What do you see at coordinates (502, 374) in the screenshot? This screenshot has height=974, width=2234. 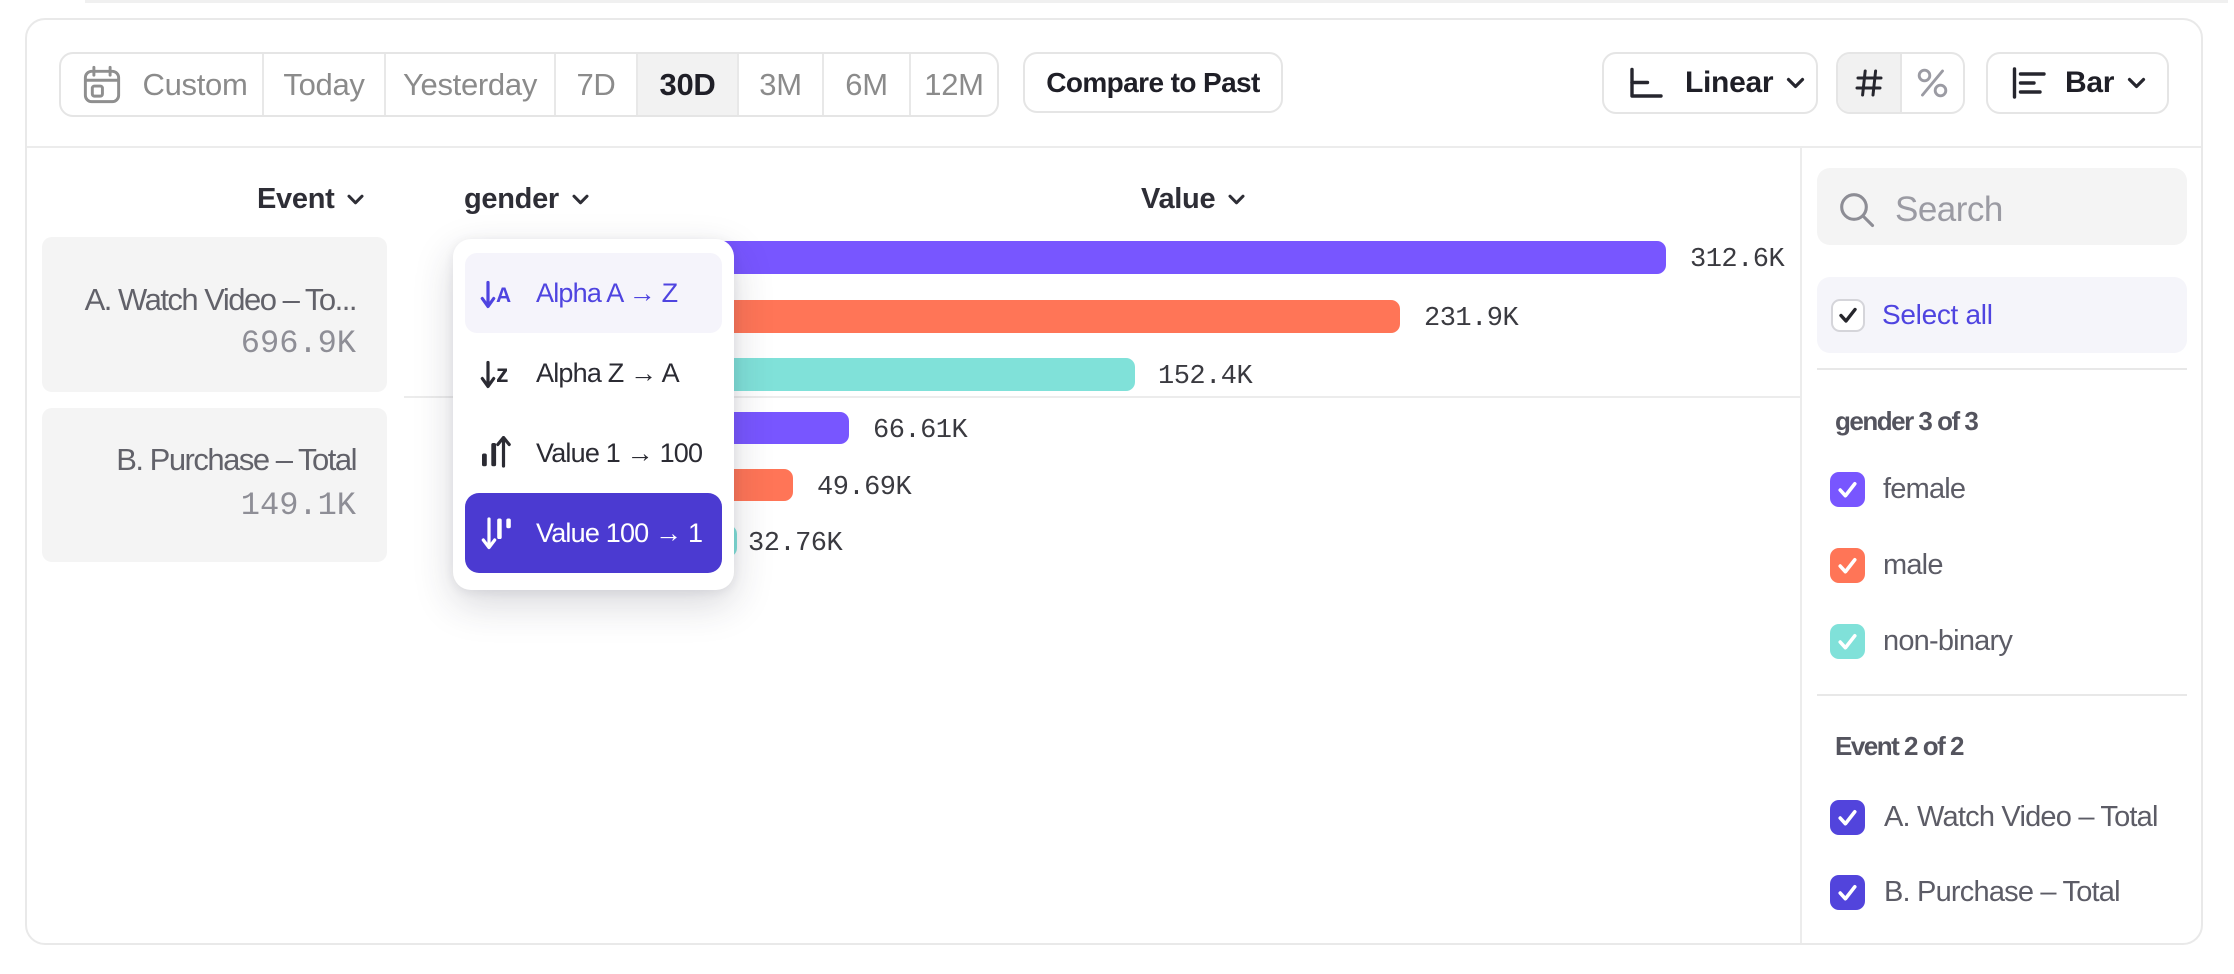 I see `svg-text: z` at bounding box center [502, 374].